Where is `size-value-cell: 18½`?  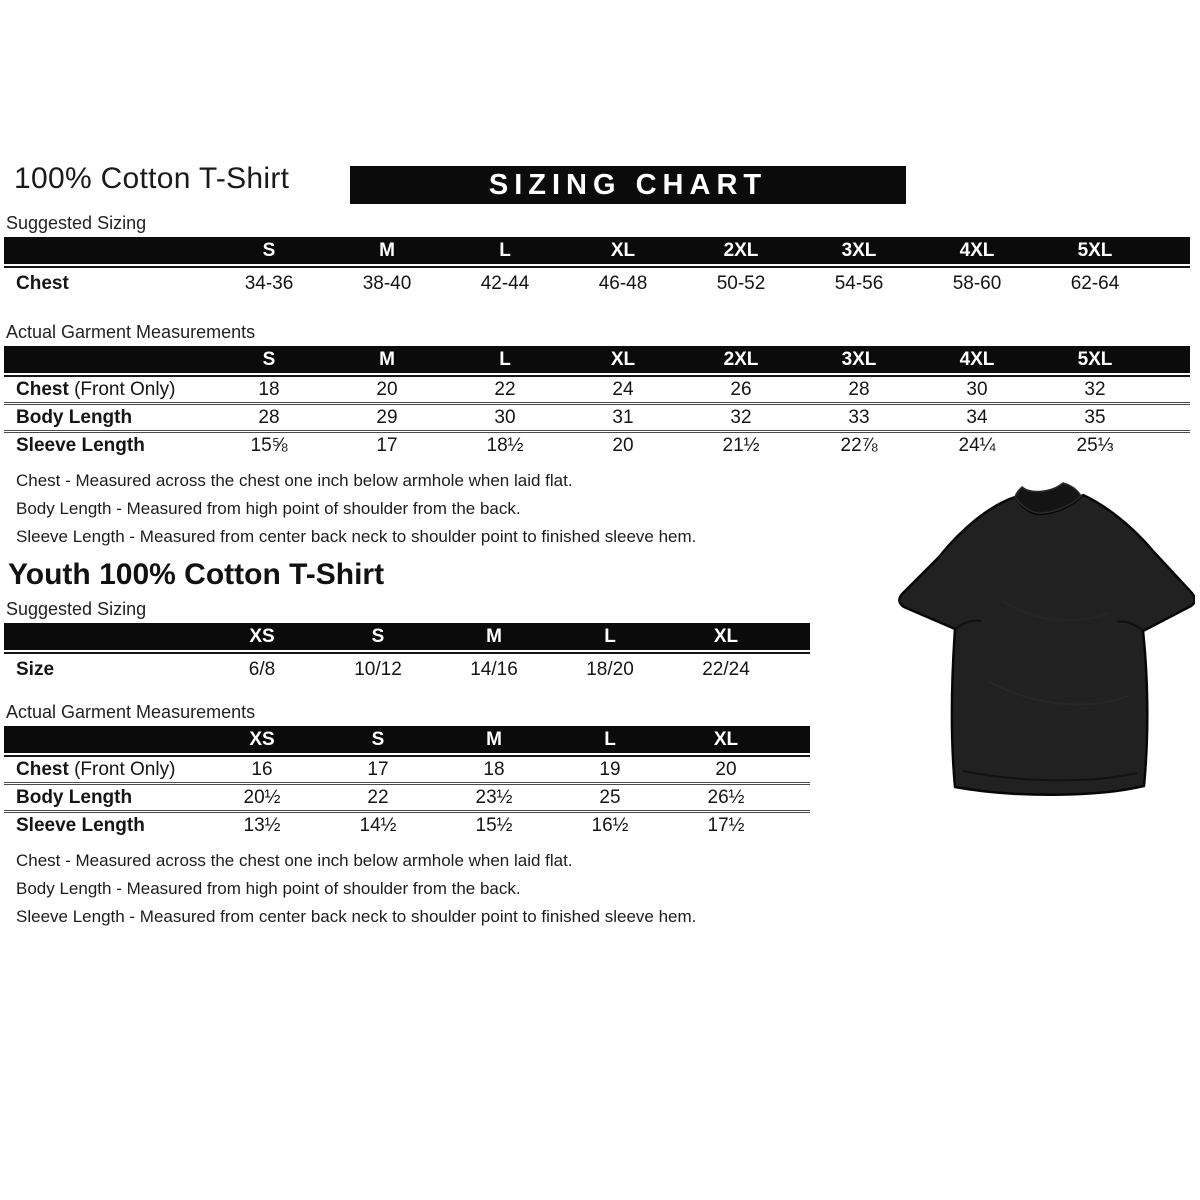 size-value-cell: 18½ is located at coordinates (505, 445).